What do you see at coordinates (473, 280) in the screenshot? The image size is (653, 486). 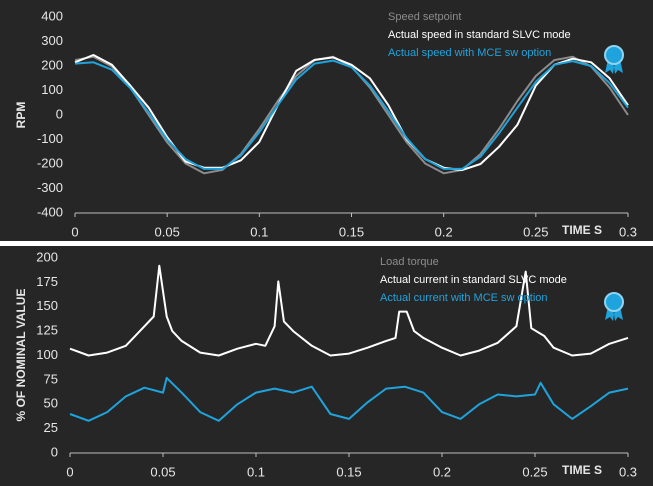 I see `legend-entry: Actual current in standard SLVC mode` at bounding box center [473, 280].